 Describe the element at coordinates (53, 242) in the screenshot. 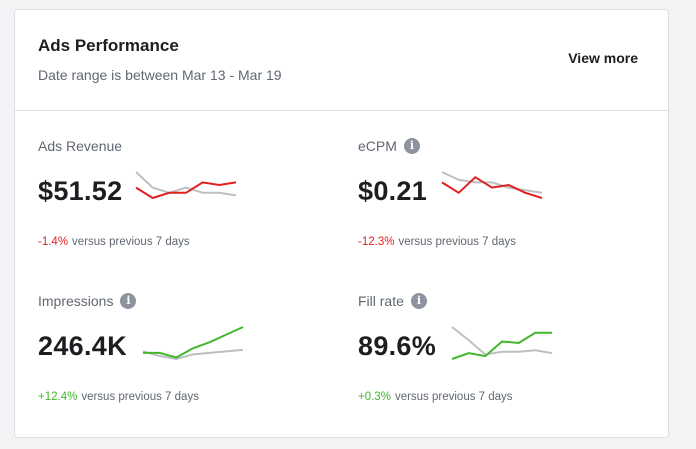

I see `delta-value: -1.4%` at that location.